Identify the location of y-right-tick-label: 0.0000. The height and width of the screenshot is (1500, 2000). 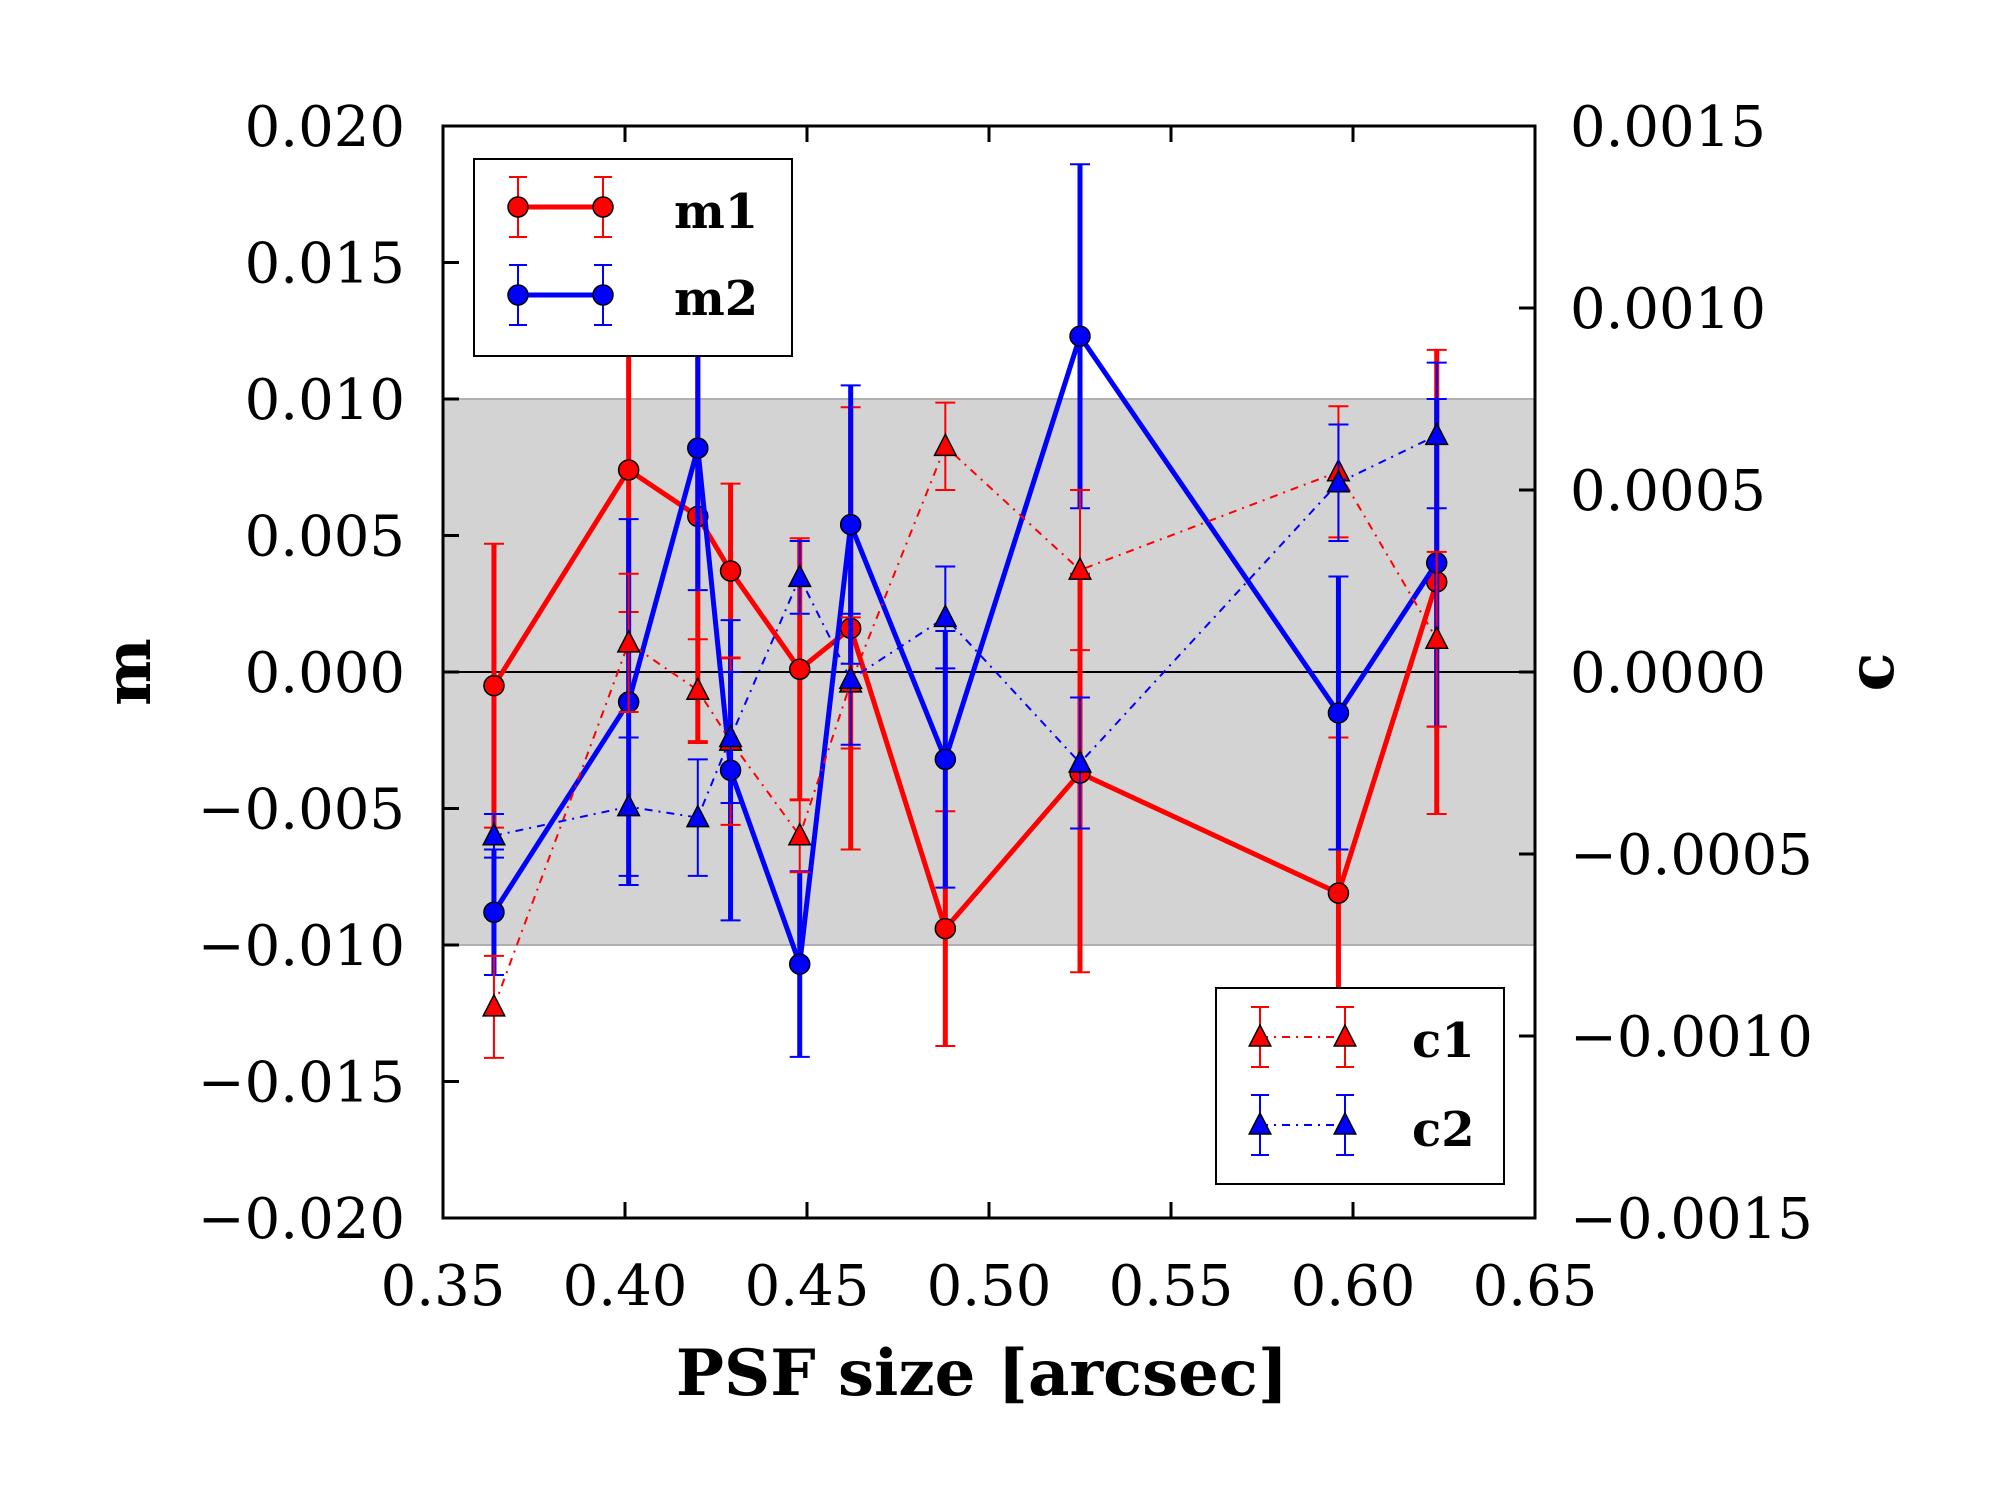
(1668, 673).